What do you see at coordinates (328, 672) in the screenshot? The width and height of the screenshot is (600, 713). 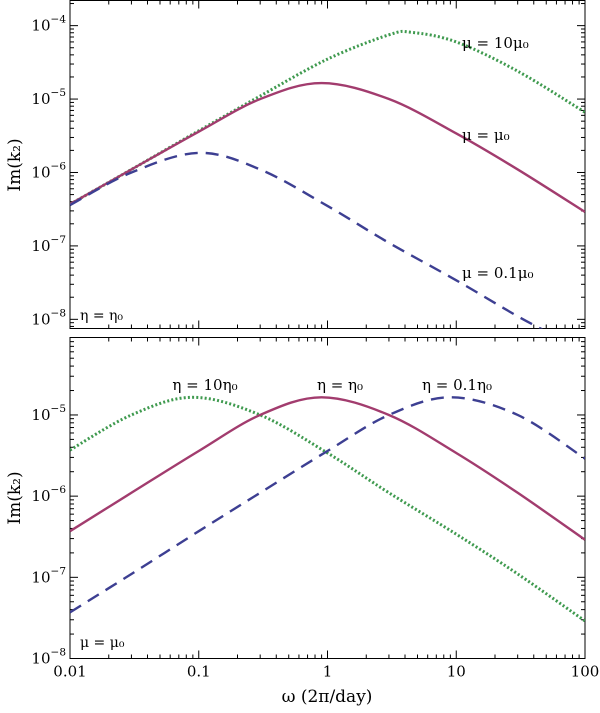 I see `x-tick-label: 1` at bounding box center [328, 672].